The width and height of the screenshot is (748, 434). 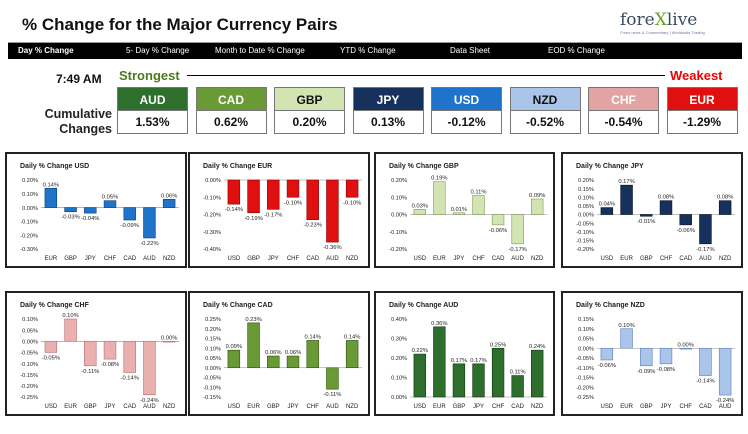 I want to click on bar-cad, so click(x=498, y=220).